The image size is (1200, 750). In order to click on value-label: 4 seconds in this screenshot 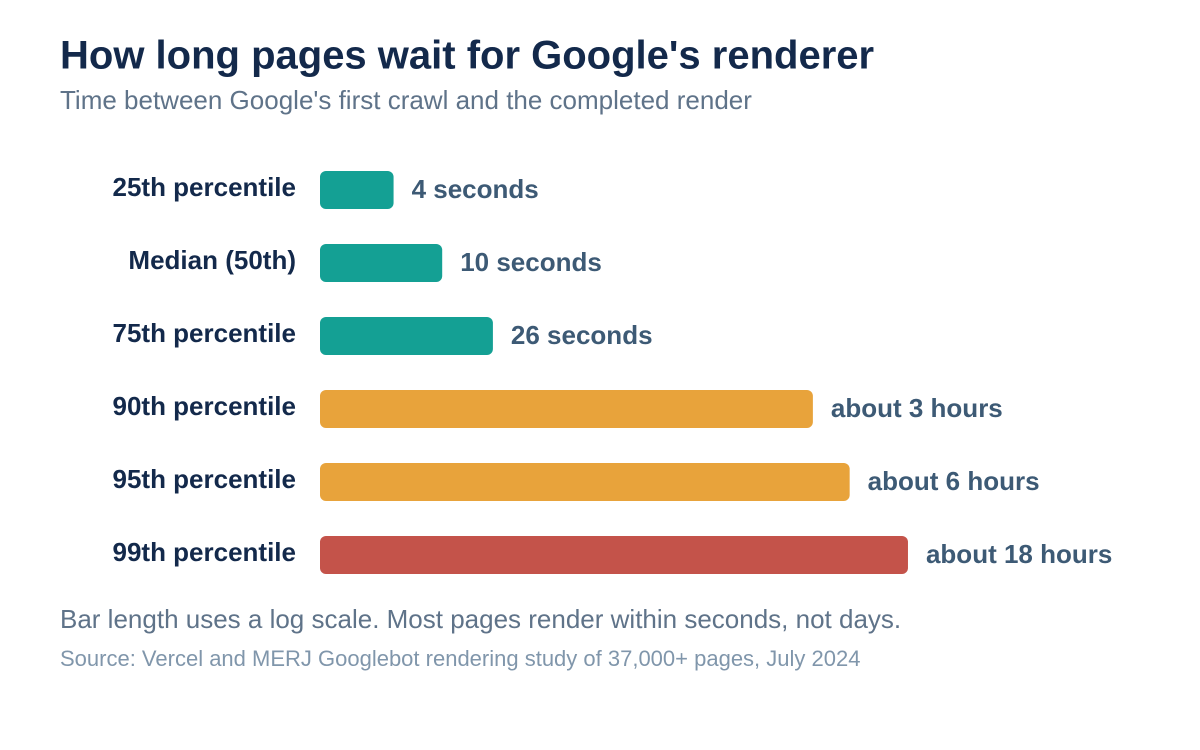, I will do `click(475, 189)`.